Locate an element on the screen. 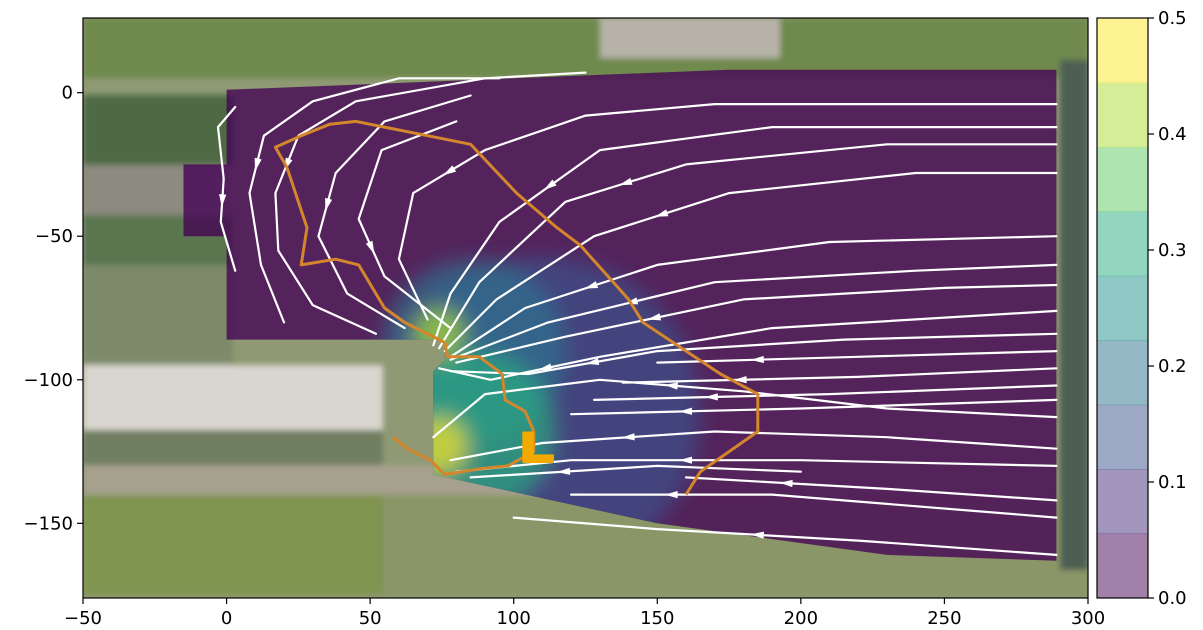  x-tick-label-7: 300 is located at coordinates (1088, 618).